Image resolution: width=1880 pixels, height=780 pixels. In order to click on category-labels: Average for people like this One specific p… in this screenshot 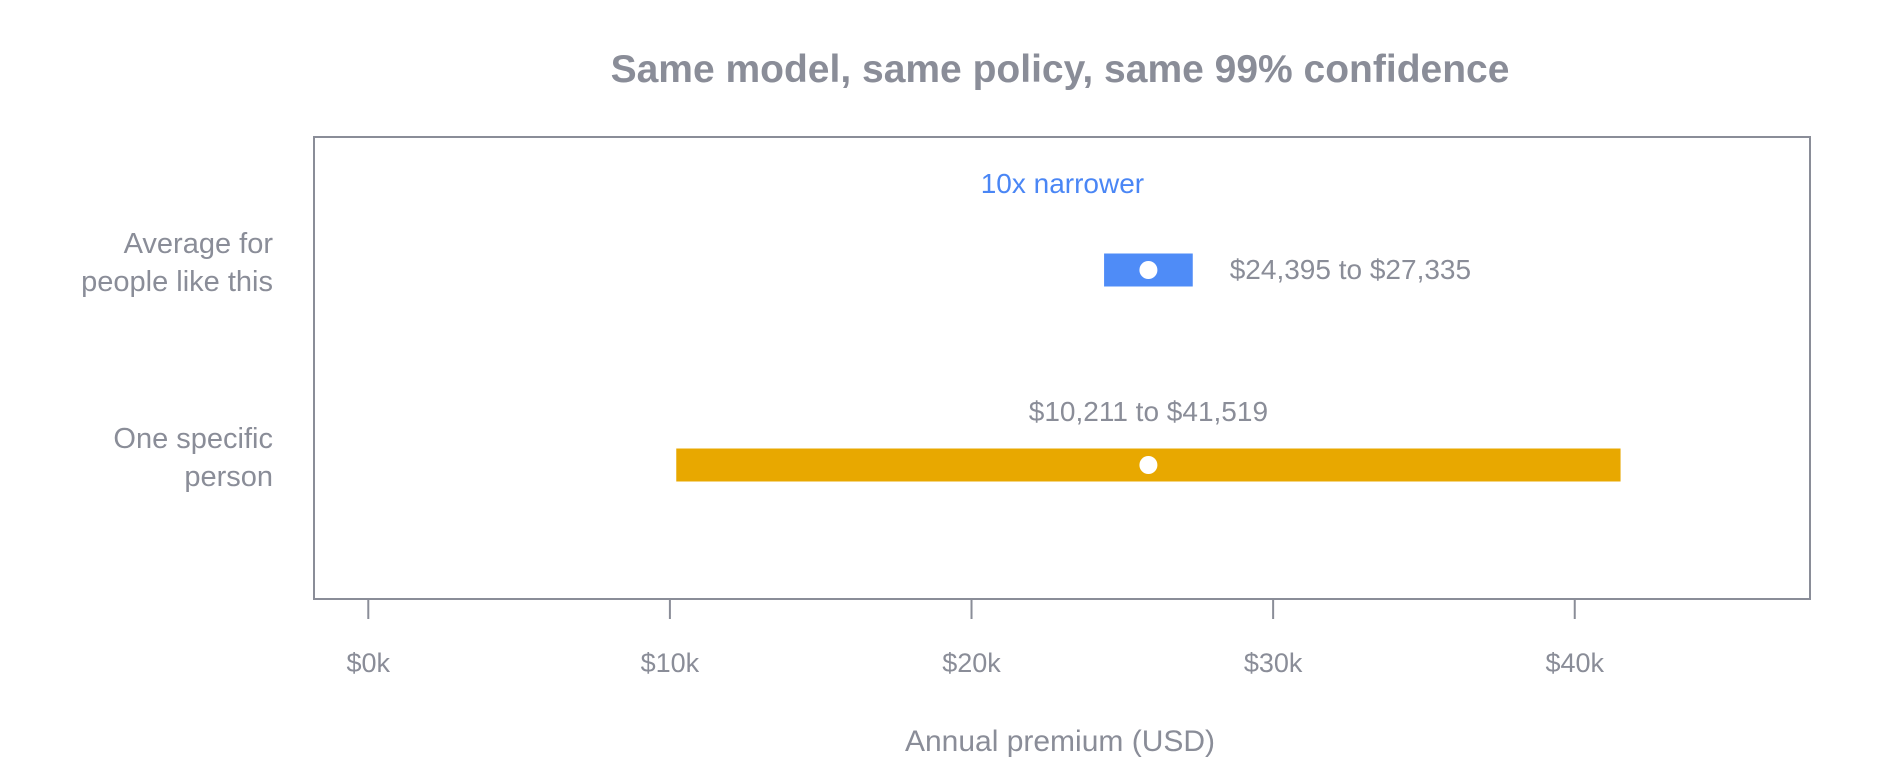, I will do `click(177, 360)`.